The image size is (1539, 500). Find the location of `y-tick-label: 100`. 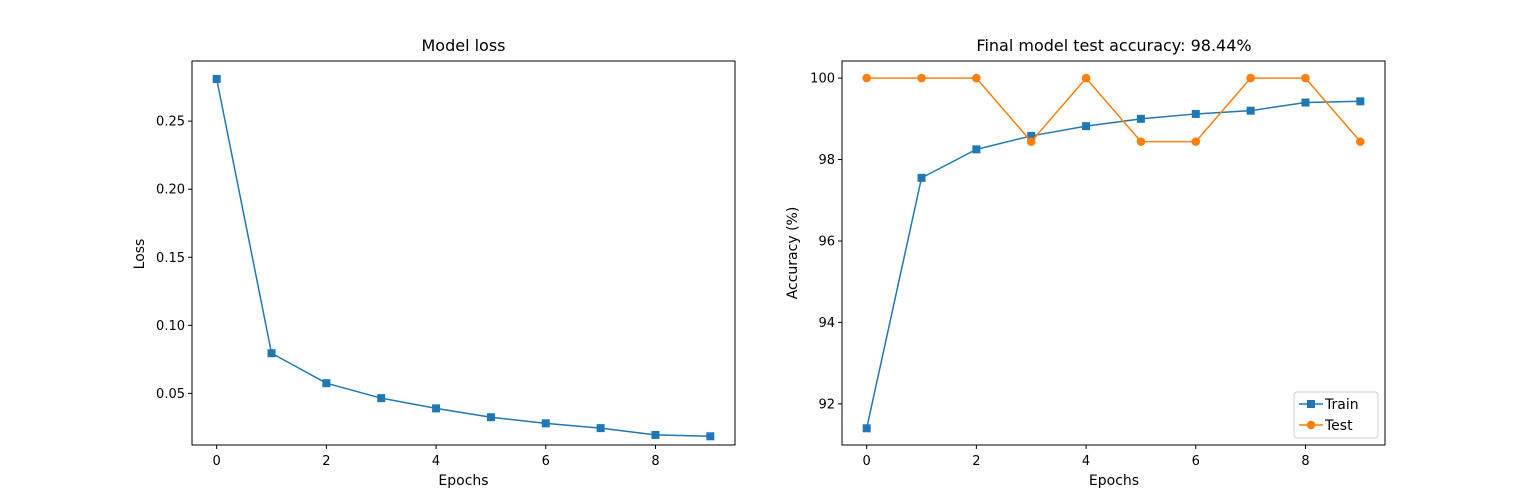

y-tick-label: 100 is located at coordinates (822, 79).